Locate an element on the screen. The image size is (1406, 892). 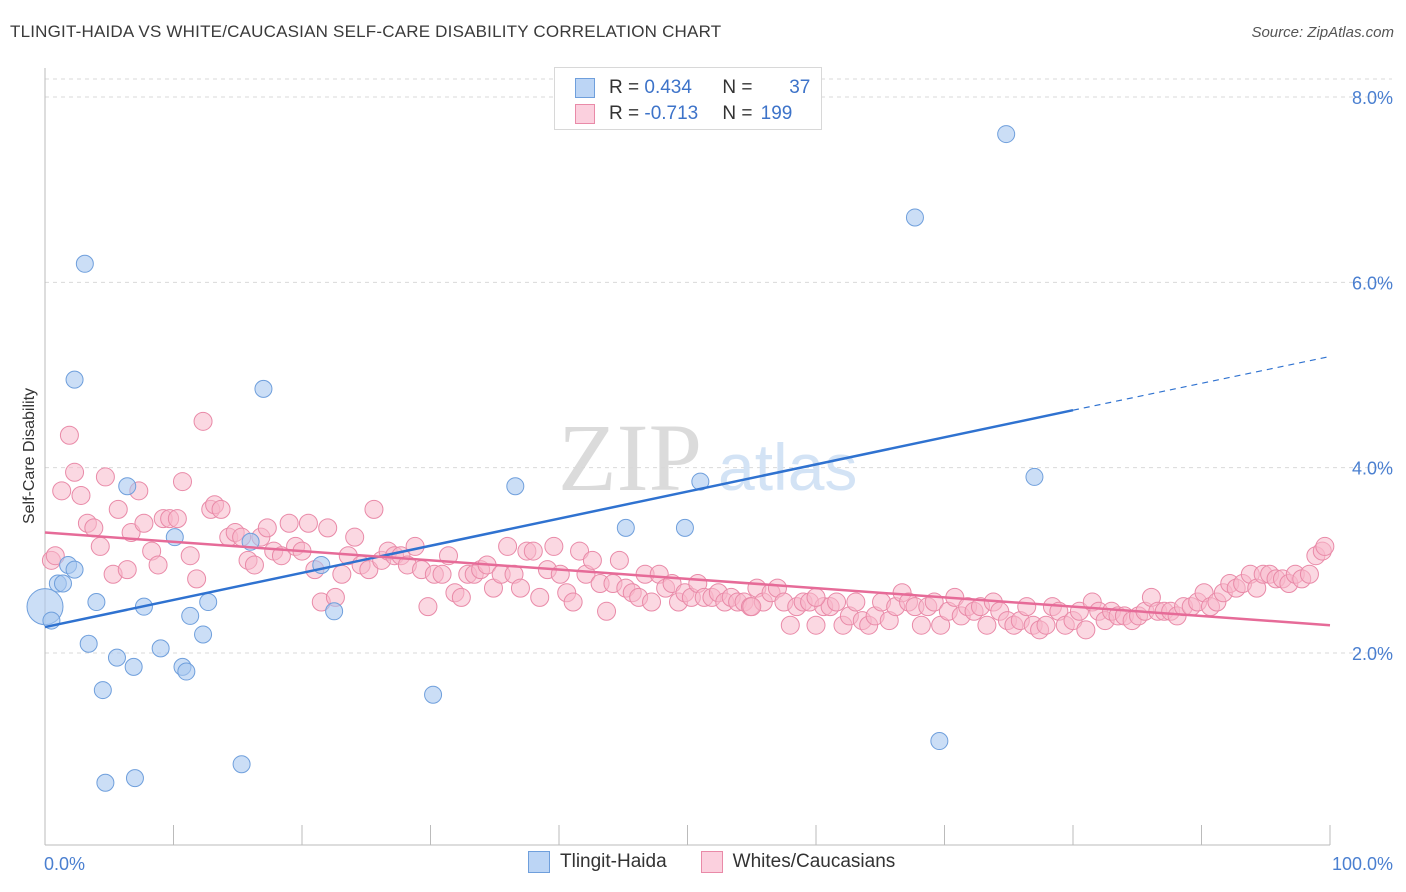
trend-line-whites is located at coordinates (687, 579).